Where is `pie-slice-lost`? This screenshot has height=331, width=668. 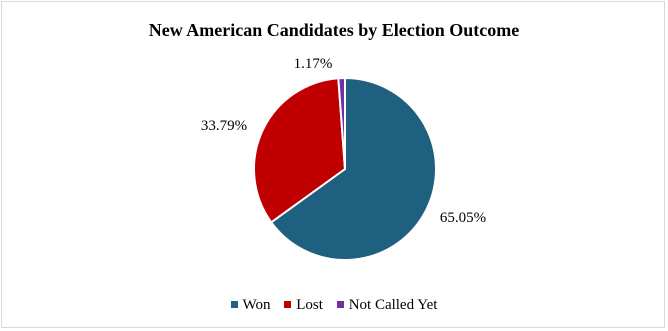 pie-slice-lost is located at coordinates (300, 150).